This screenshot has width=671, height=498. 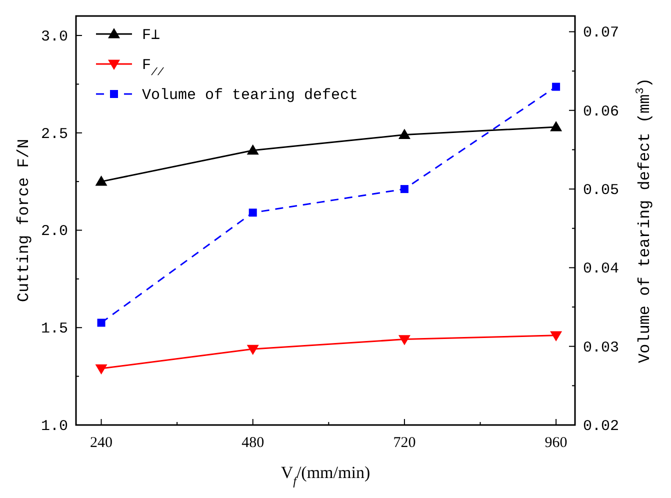 What do you see at coordinates (101, 443) in the screenshot?
I see `x-tick-label: 240` at bounding box center [101, 443].